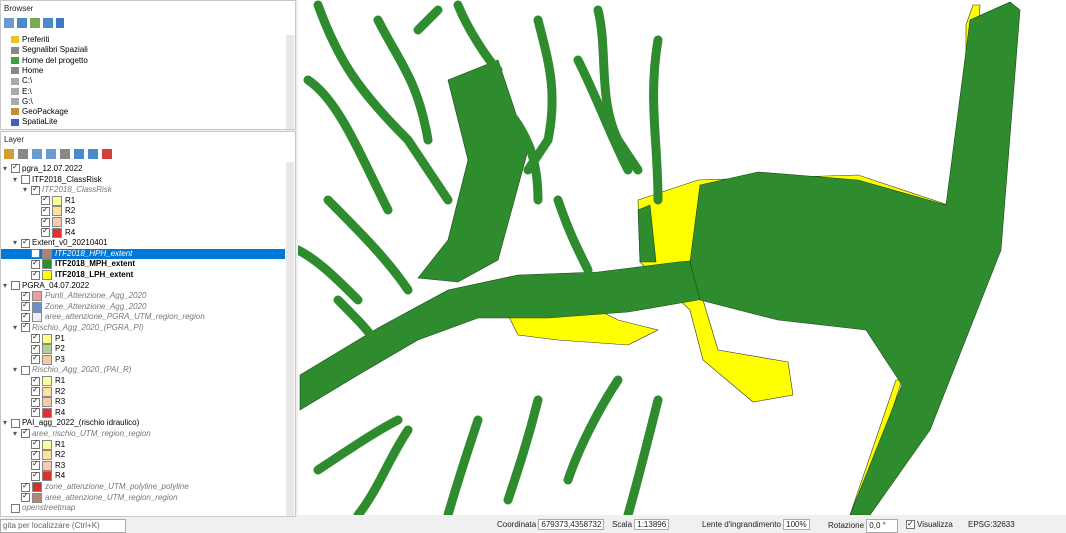 This screenshot has width=1066, height=533. Describe the element at coordinates (91, 433) in the screenshot. I see `layer-label: aree_rischio_UTM_region_region` at that location.